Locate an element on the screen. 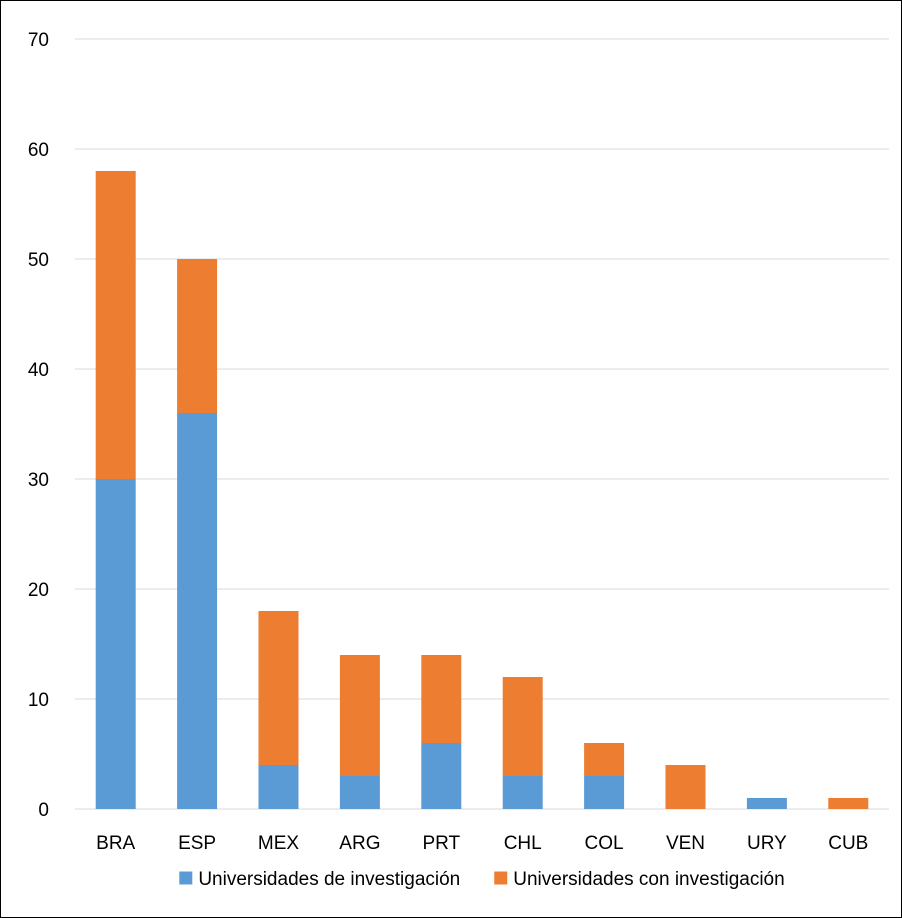  x-tick-label-chl: CHL is located at coordinates (523, 843).